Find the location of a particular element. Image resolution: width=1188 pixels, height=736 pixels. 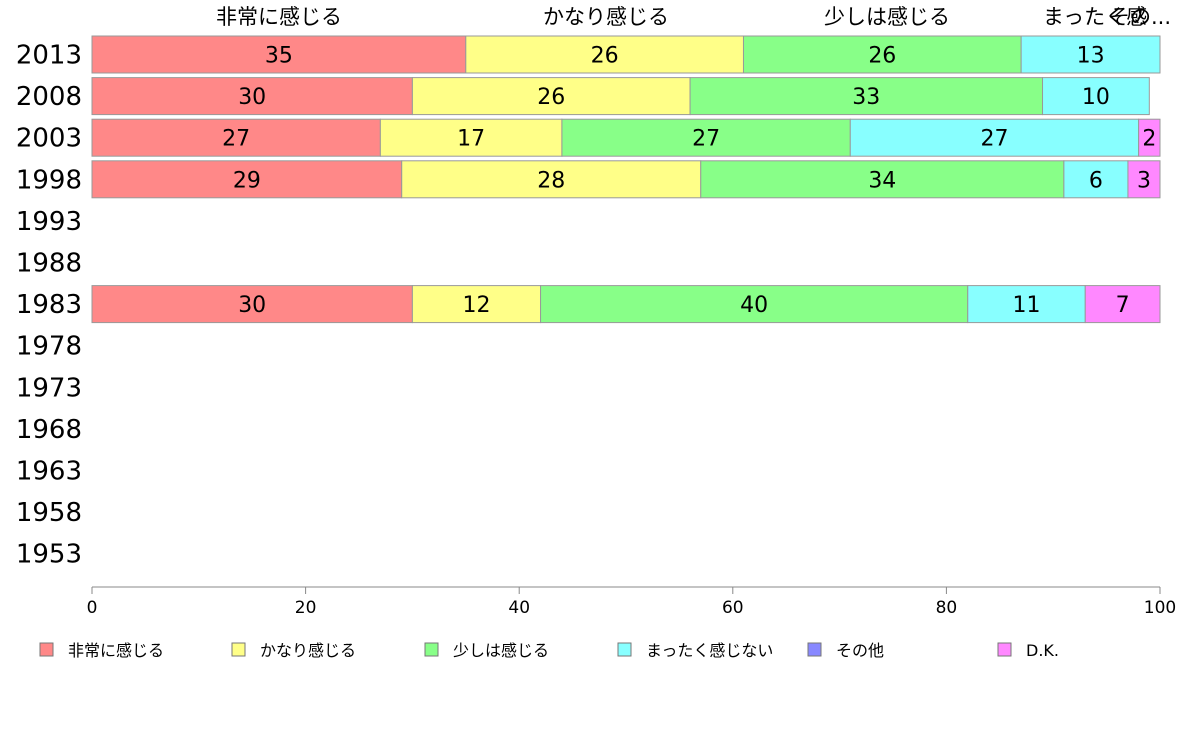

y-tick-label: 1973 is located at coordinates (49, 388).